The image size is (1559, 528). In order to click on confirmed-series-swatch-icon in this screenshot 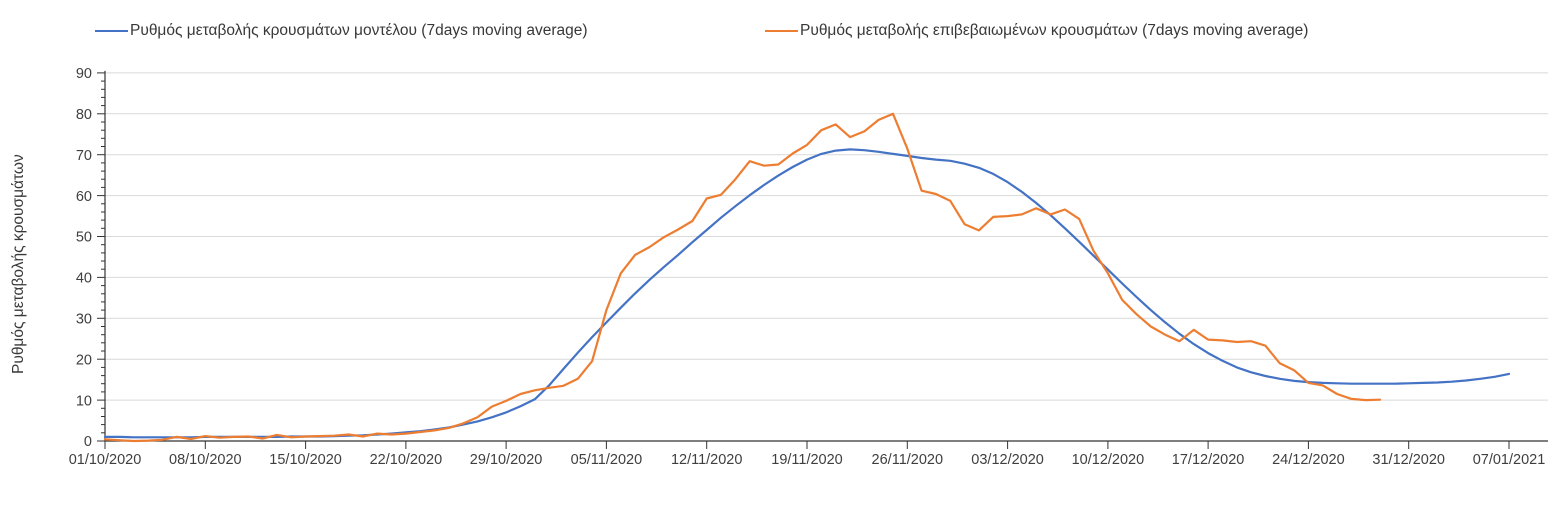, I will do `click(781, 31)`.